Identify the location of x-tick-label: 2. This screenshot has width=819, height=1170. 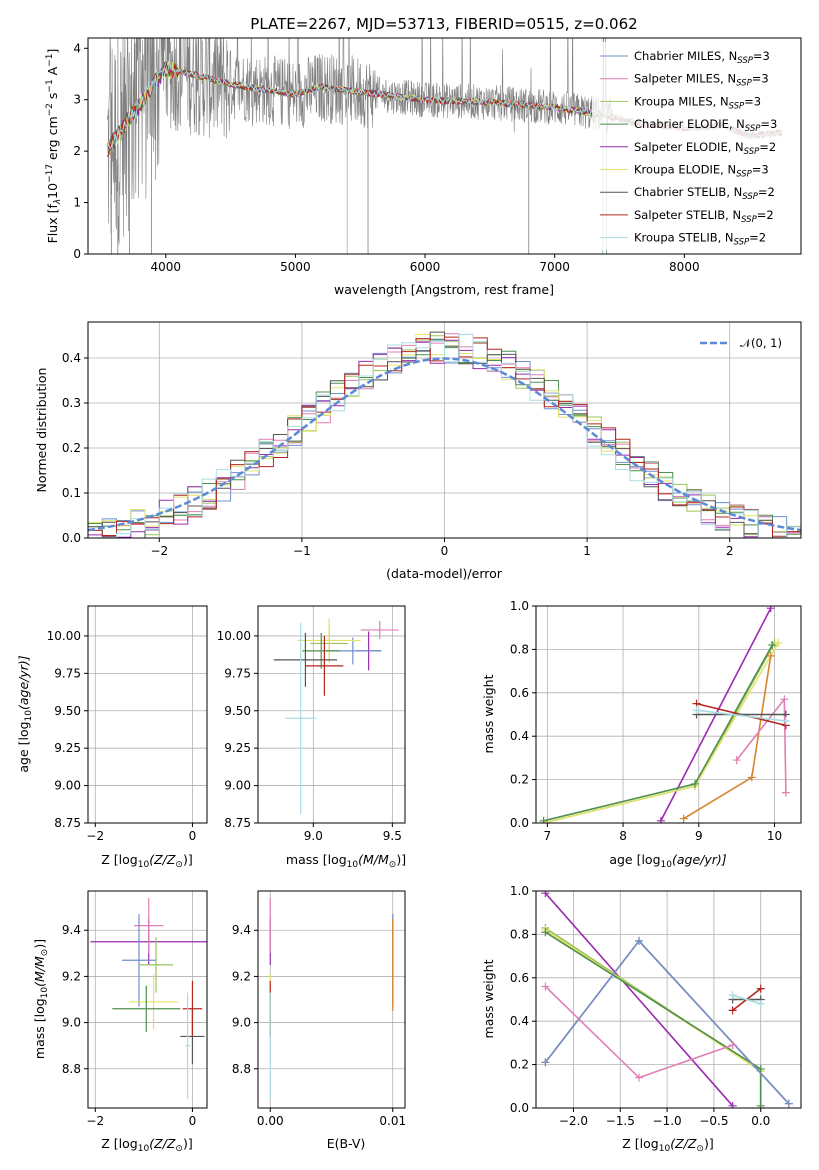
(730, 551).